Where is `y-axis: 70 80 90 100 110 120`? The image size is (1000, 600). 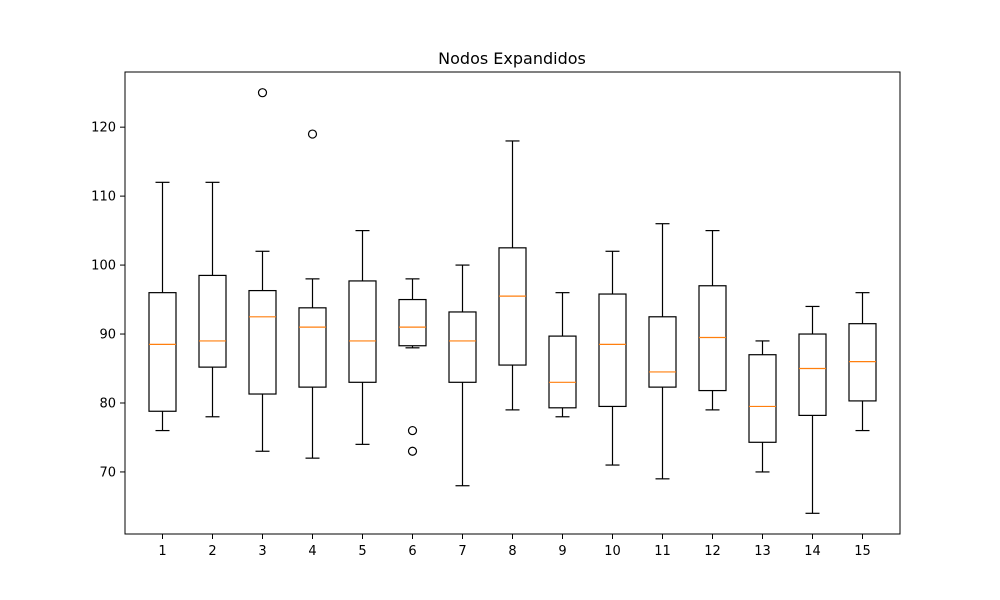 y-axis: 70 80 90 100 110 120 is located at coordinates (108, 300).